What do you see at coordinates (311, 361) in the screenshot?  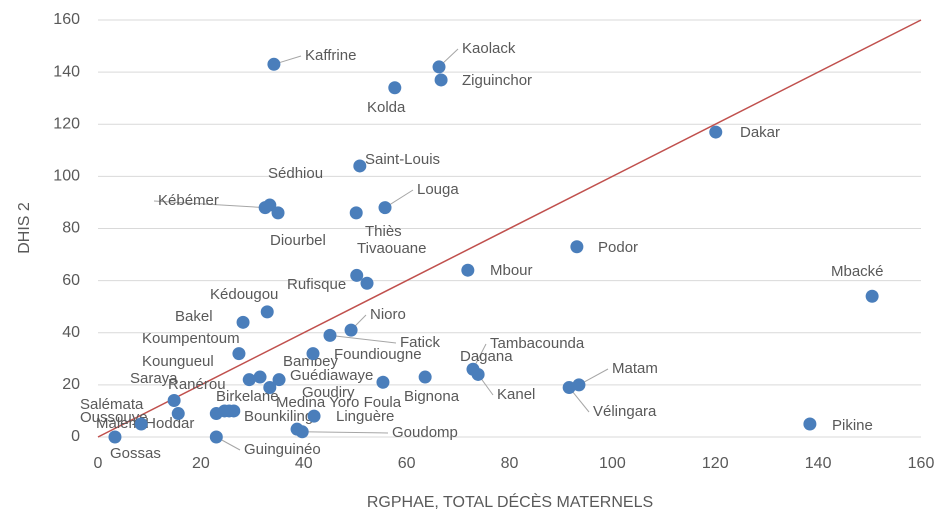 I see `point-label: Bambey` at bounding box center [311, 361].